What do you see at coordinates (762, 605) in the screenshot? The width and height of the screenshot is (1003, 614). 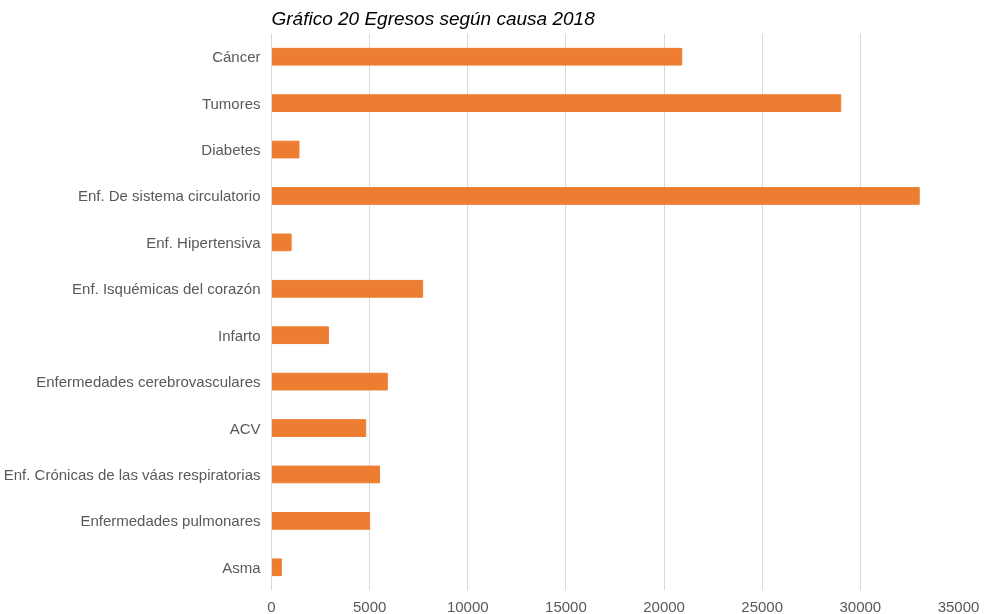 I see `x-tick-label: 25000` at bounding box center [762, 605].